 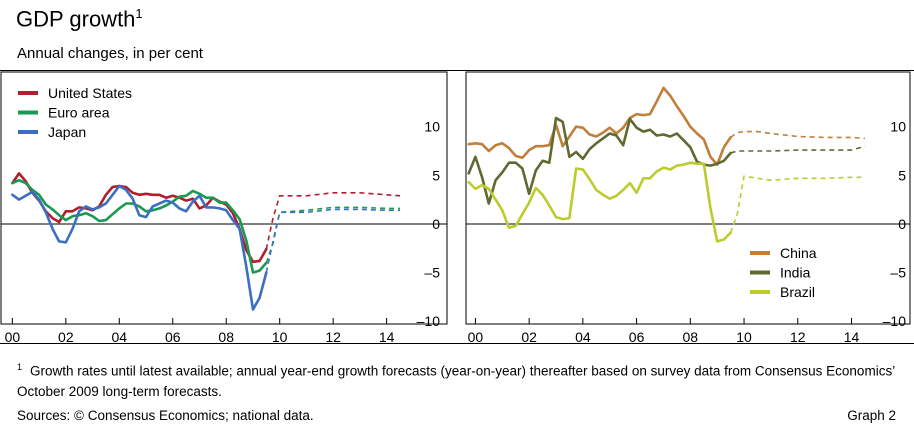 I want to click on united-states-actual-line, so click(x=139, y=218).